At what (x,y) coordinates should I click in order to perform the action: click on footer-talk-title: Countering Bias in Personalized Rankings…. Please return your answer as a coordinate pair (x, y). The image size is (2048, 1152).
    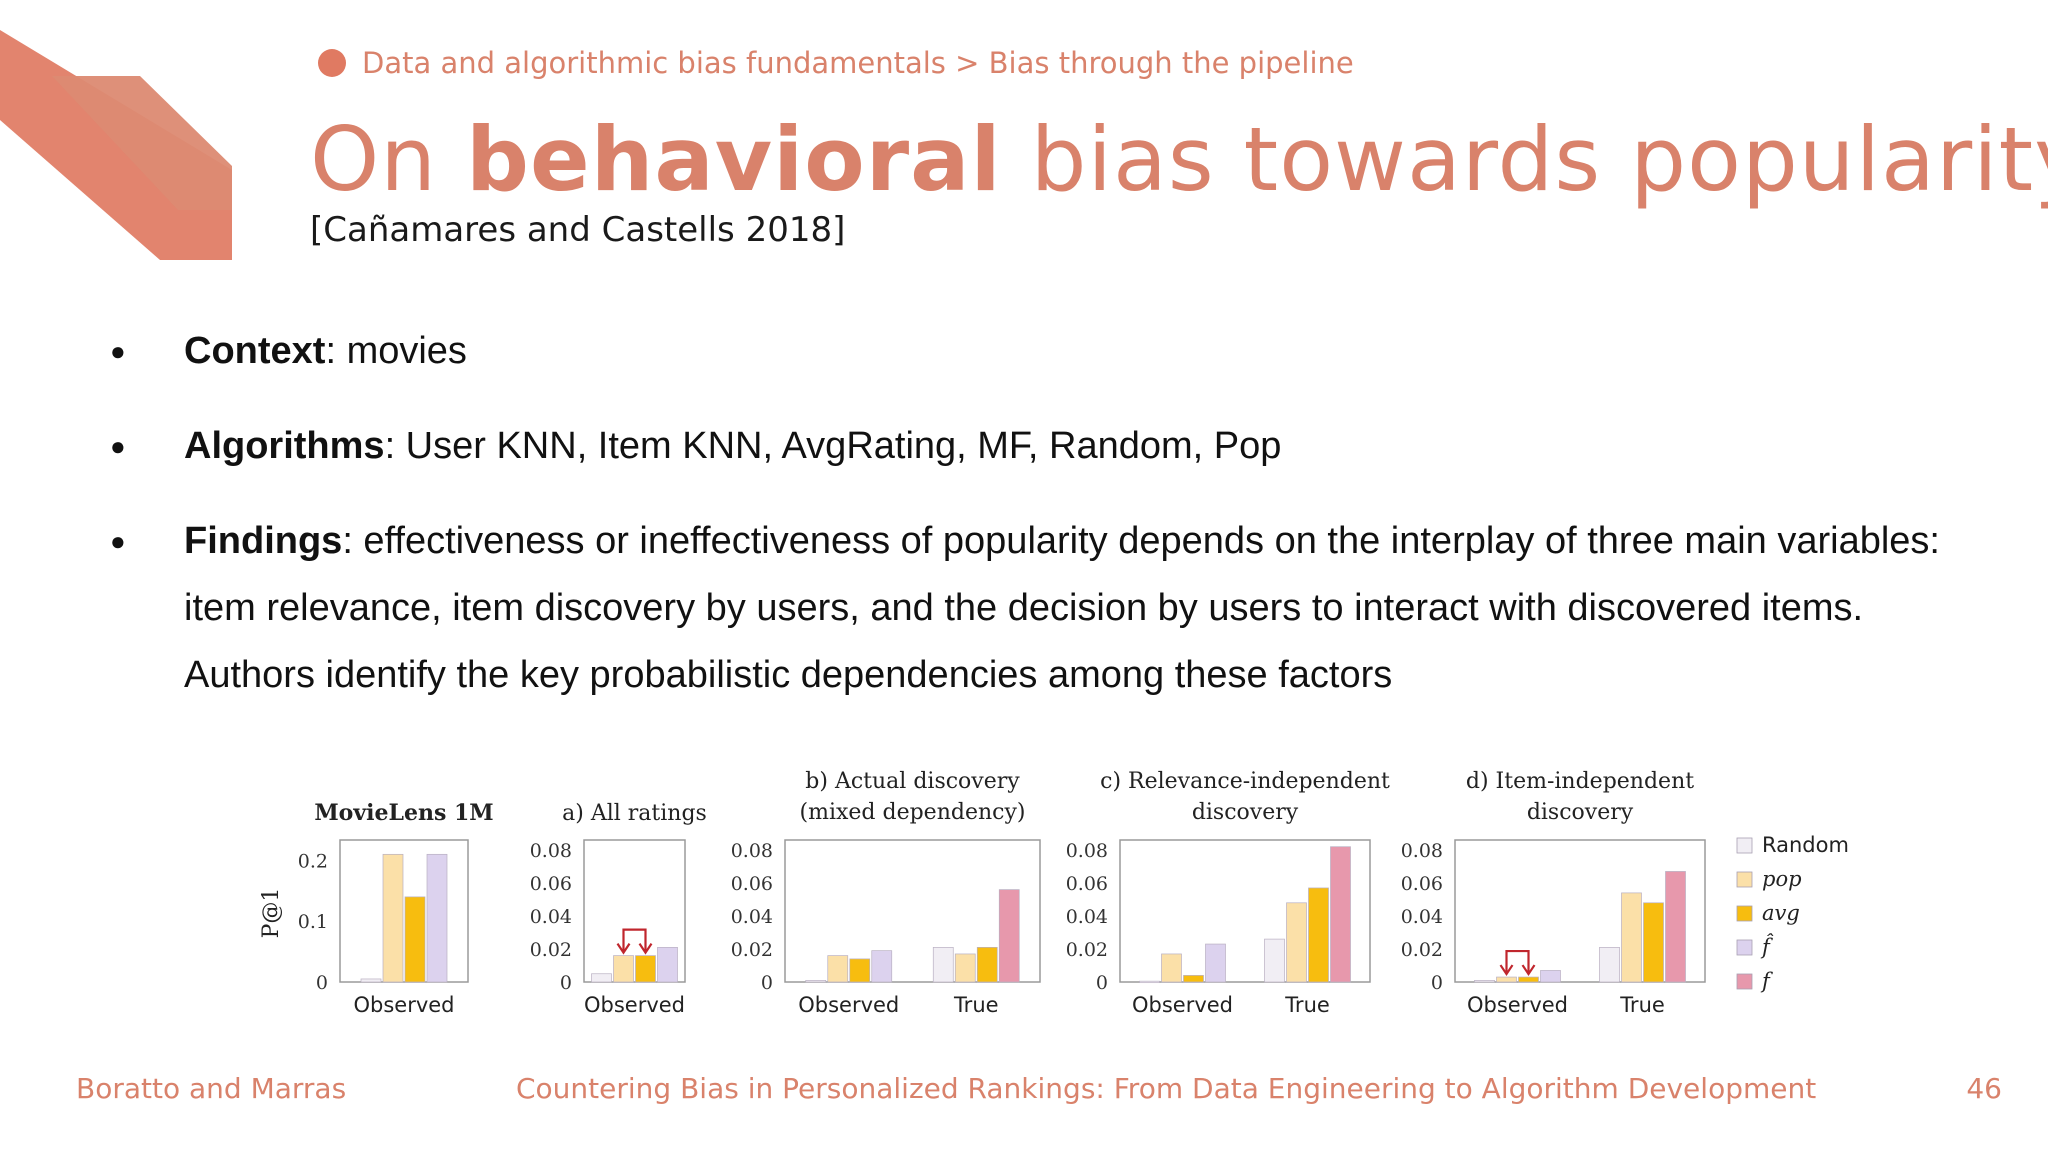
    Looking at the image, I should click on (1166, 1088).